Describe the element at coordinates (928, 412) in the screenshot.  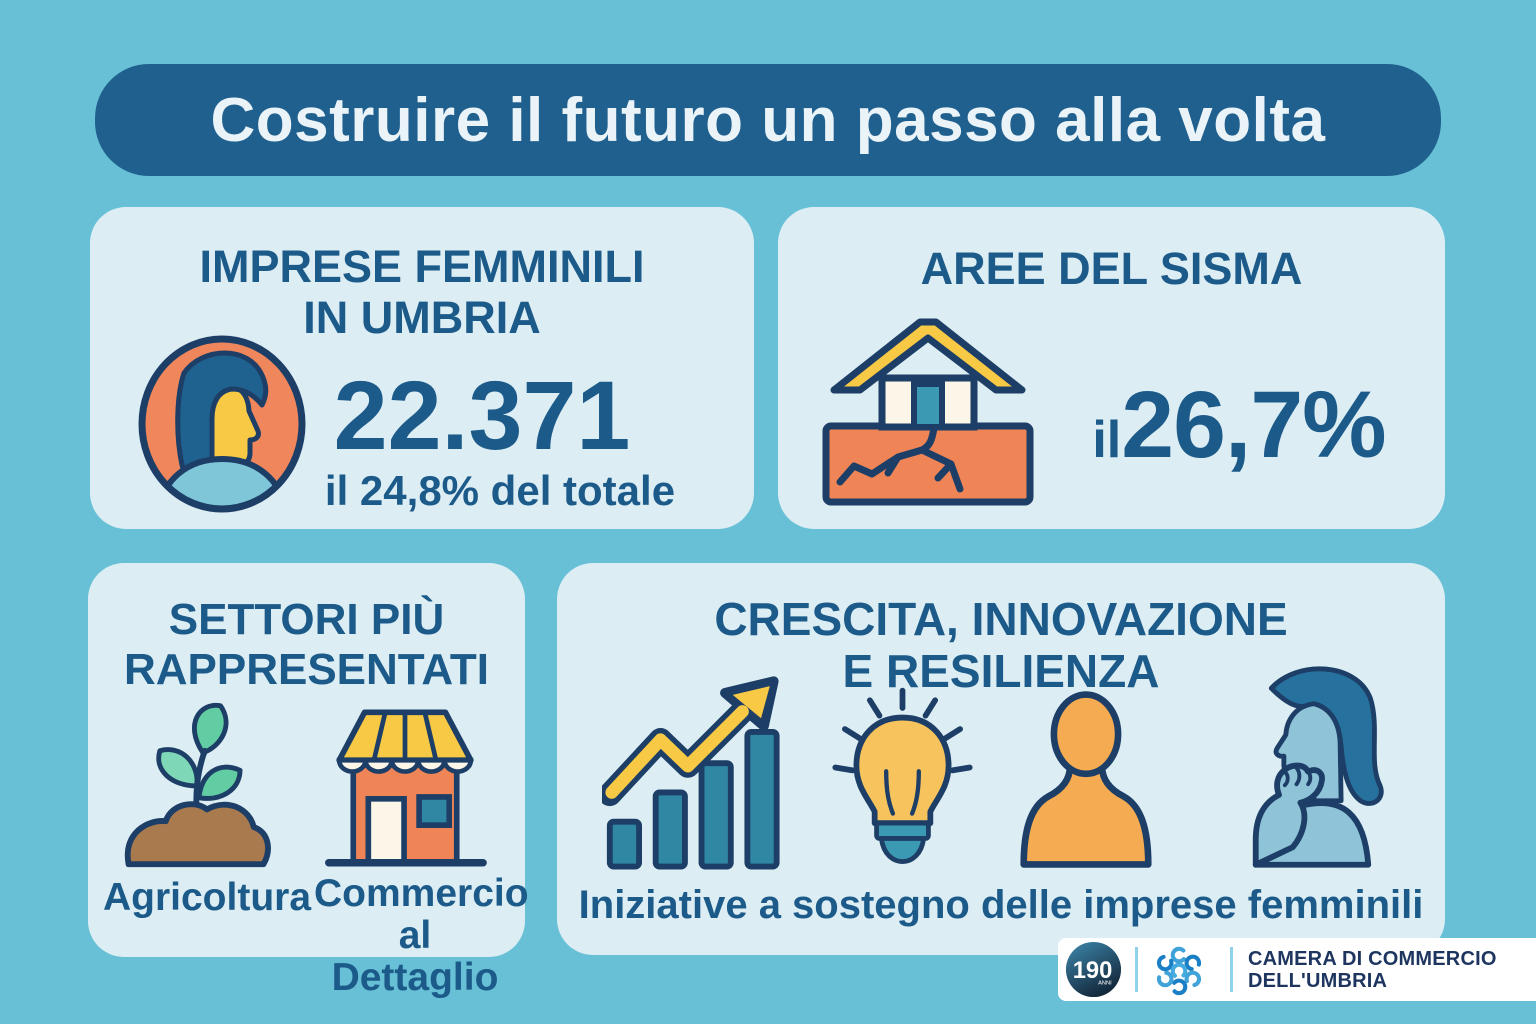
I see `house-earthquake-icon` at that location.